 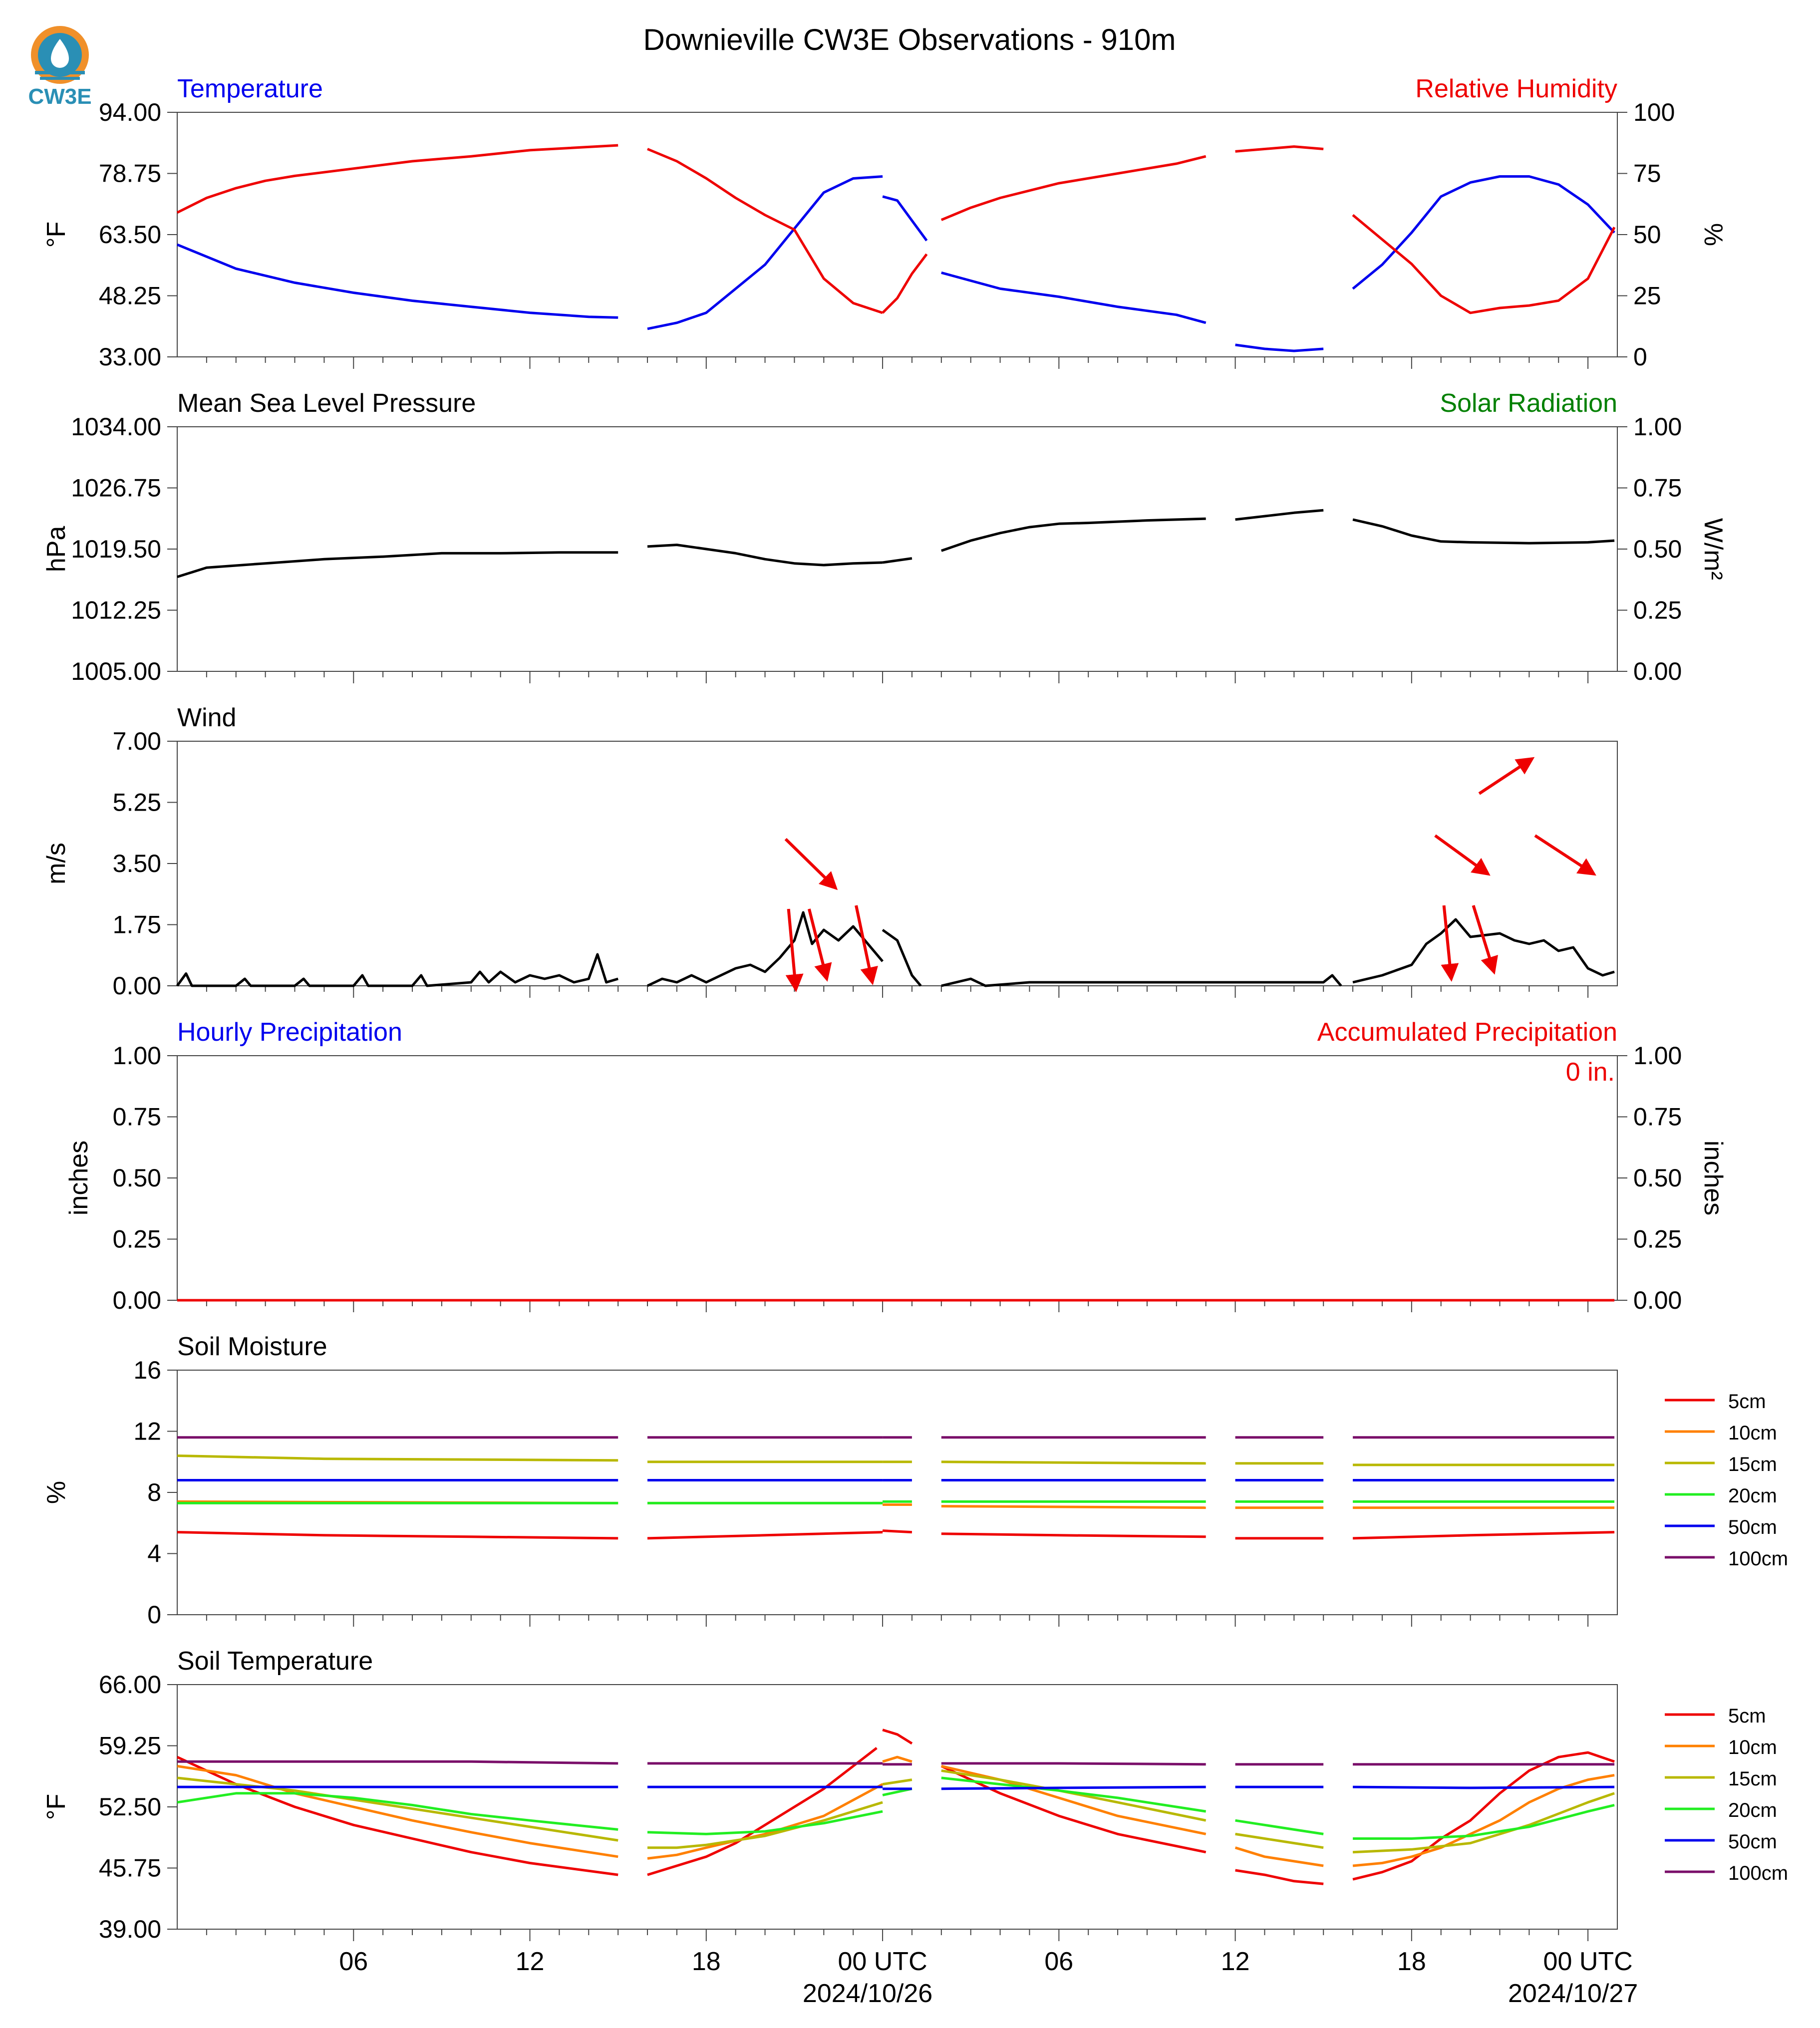 What do you see at coordinates (1657, 1056) in the screenshot?
I see `y-right-tick-label: 1.00` at bounding box center [1657, 1056].